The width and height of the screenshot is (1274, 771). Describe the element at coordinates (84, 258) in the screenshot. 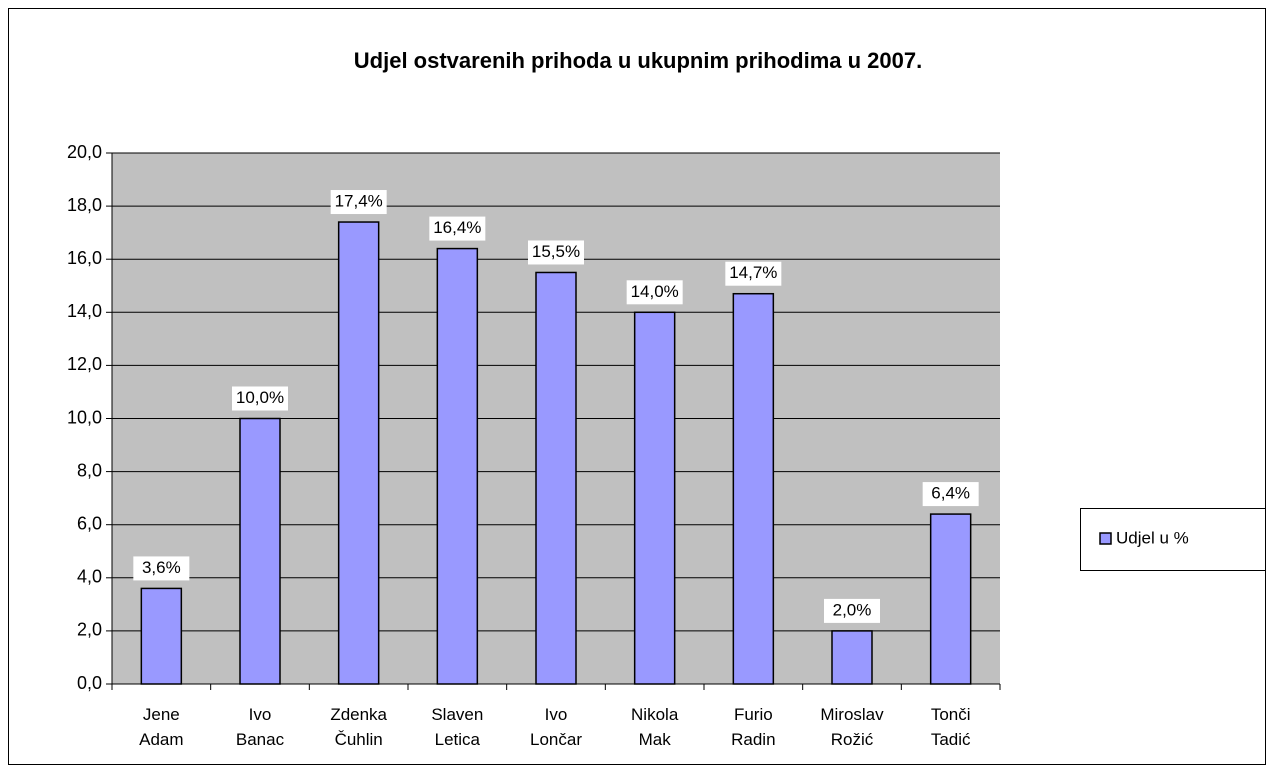

I see `y-tick-label: 16,0` at that location.